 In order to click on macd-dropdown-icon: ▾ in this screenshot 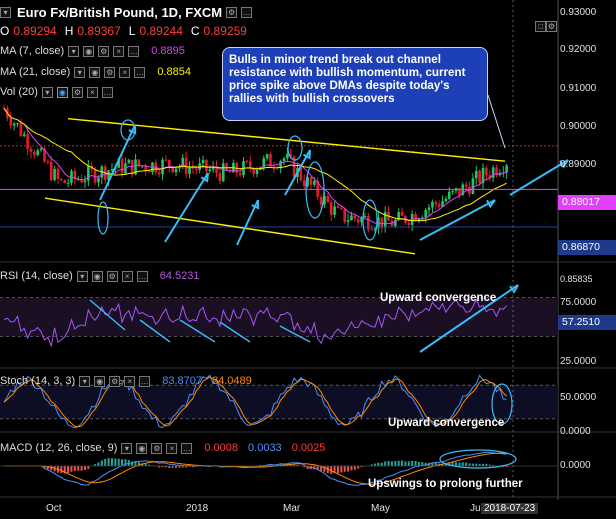, I will do `click(127, 448)`.